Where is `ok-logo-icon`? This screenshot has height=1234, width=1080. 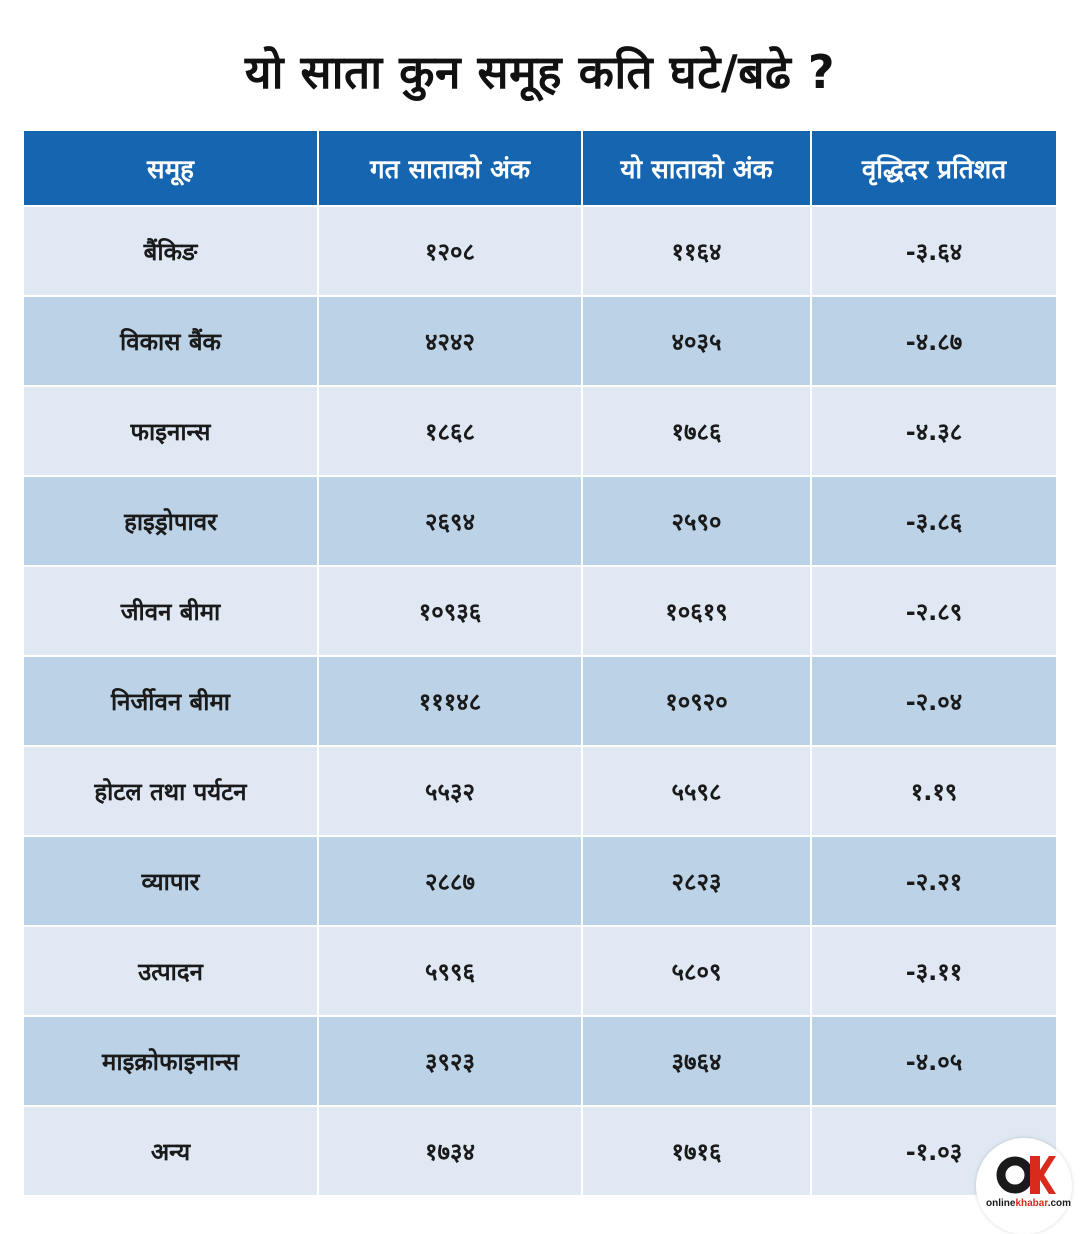 ok-logo-icon is located at coordinates (1026, 1175).